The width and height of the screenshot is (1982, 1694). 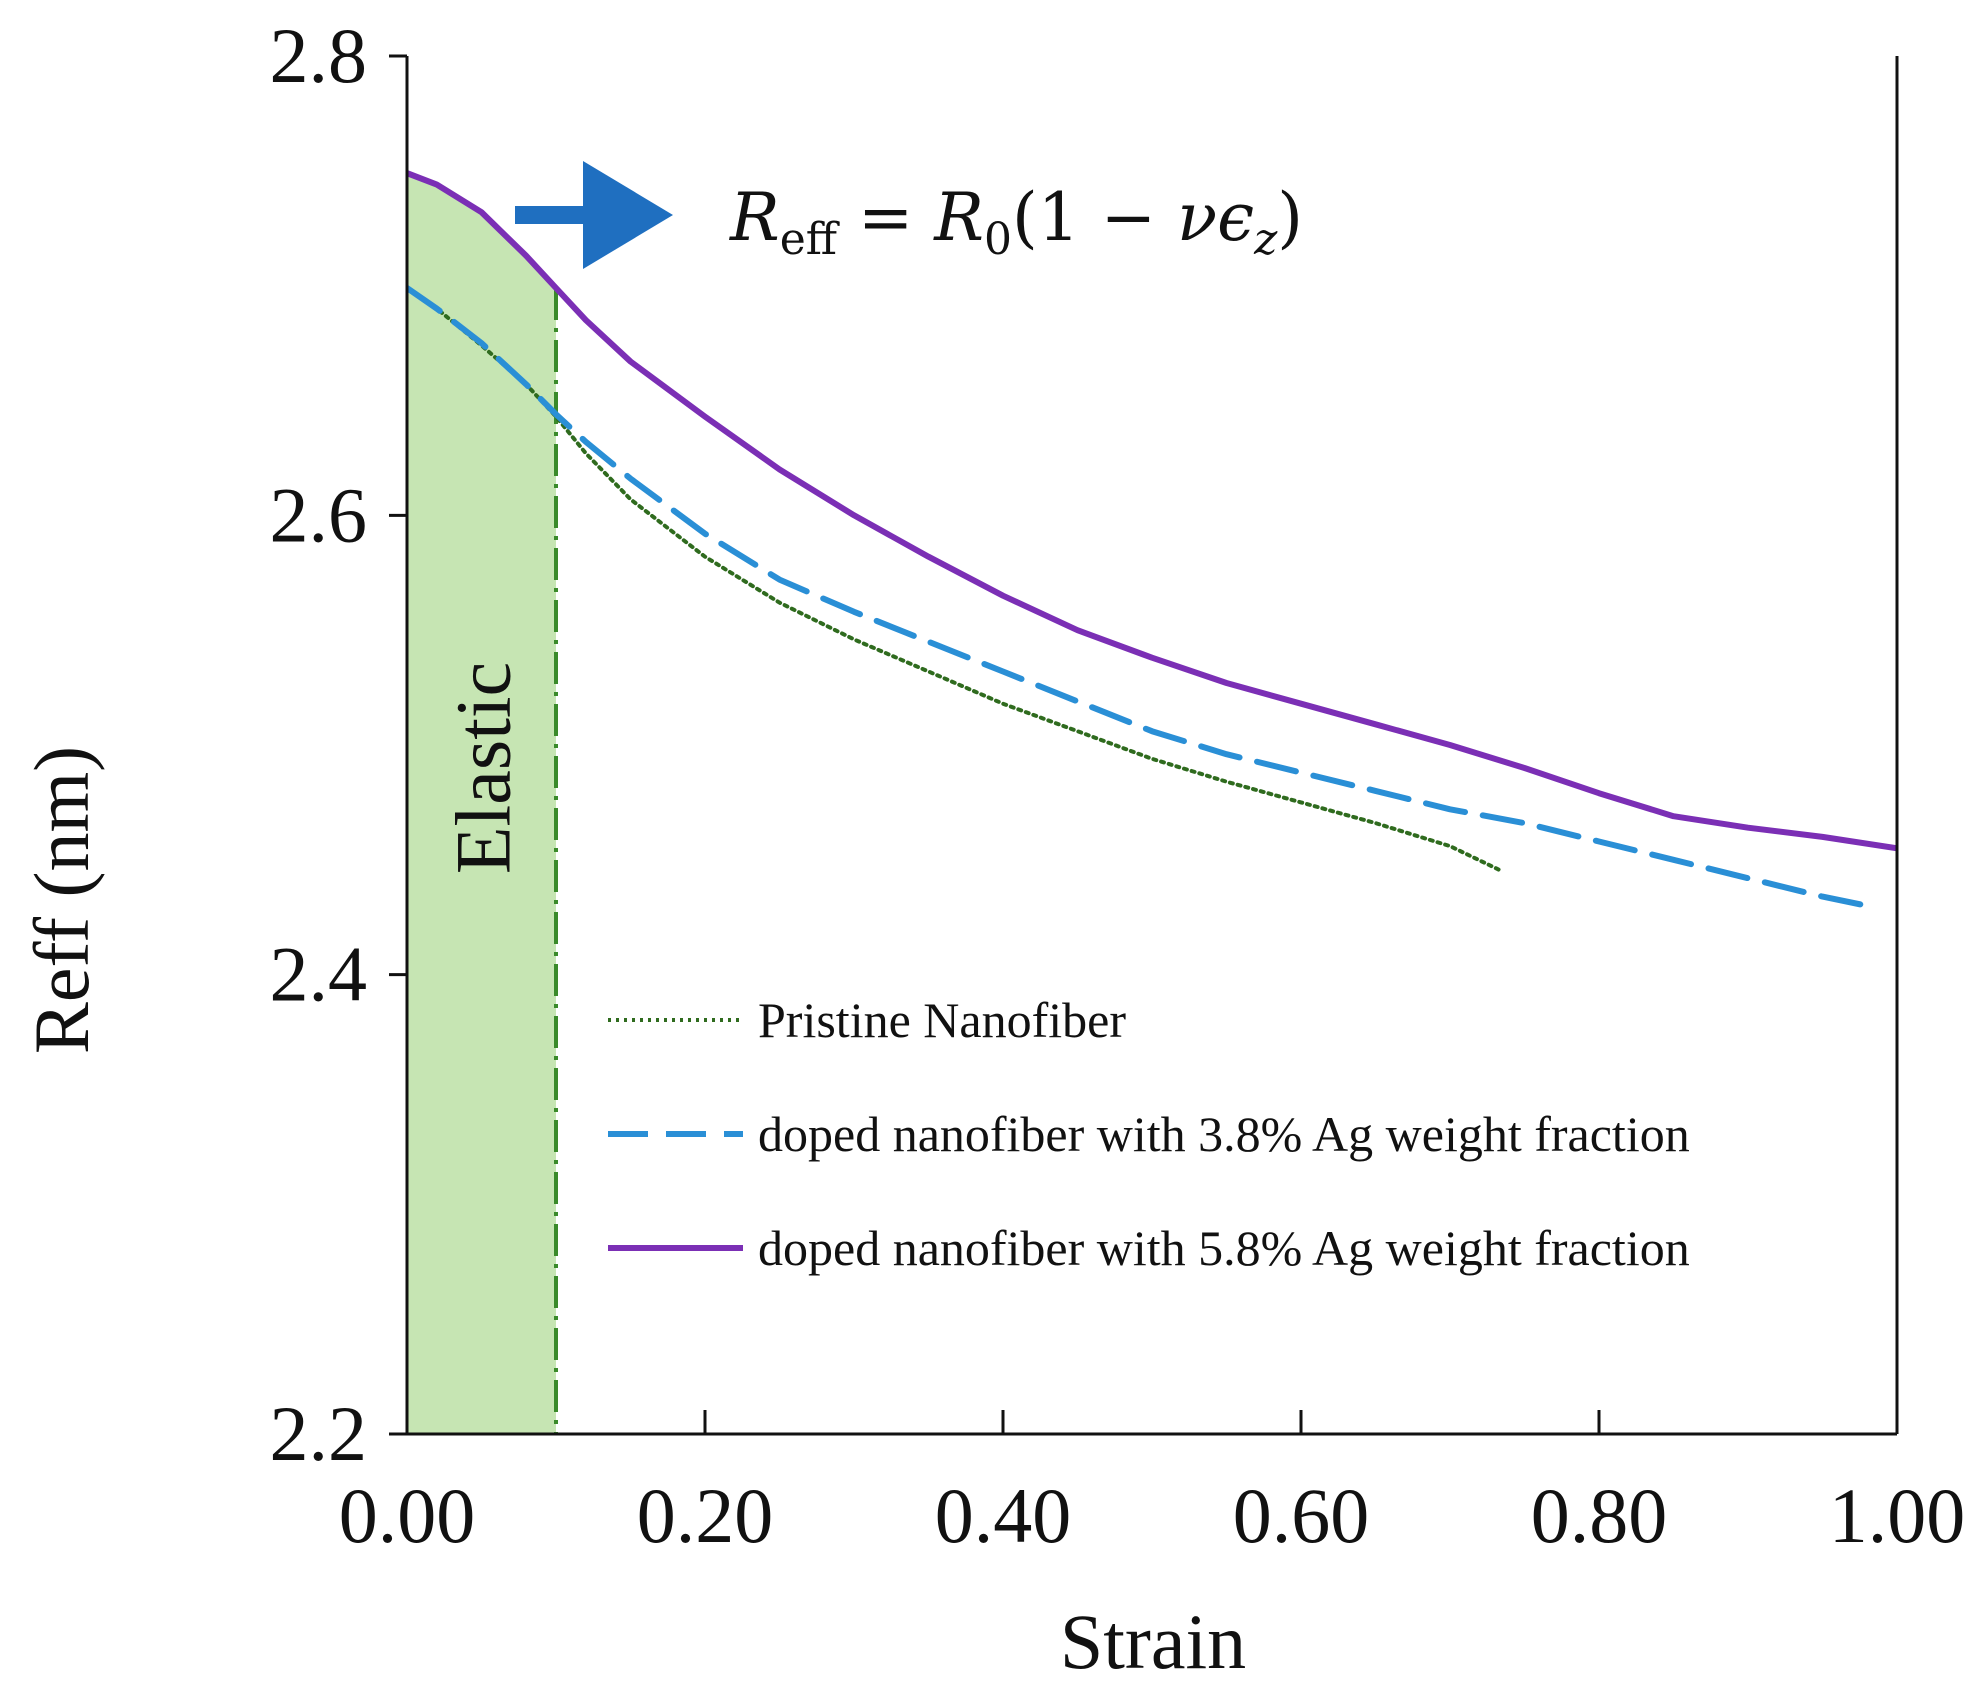 I want to click on y-tick-label: 2.8, so click(x=319, y=55).